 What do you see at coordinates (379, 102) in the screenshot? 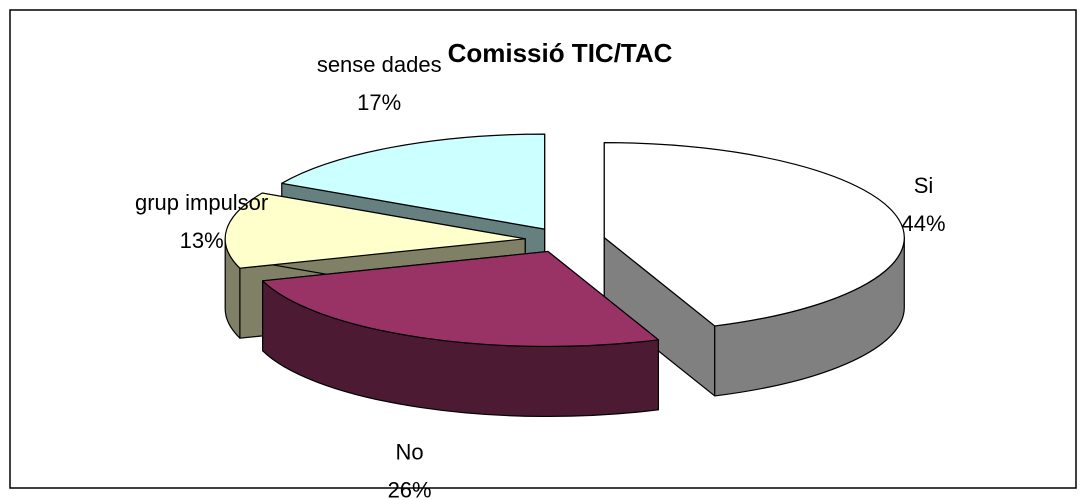
I see `slice-value-label: 17%` at bounding box center [379, 102].